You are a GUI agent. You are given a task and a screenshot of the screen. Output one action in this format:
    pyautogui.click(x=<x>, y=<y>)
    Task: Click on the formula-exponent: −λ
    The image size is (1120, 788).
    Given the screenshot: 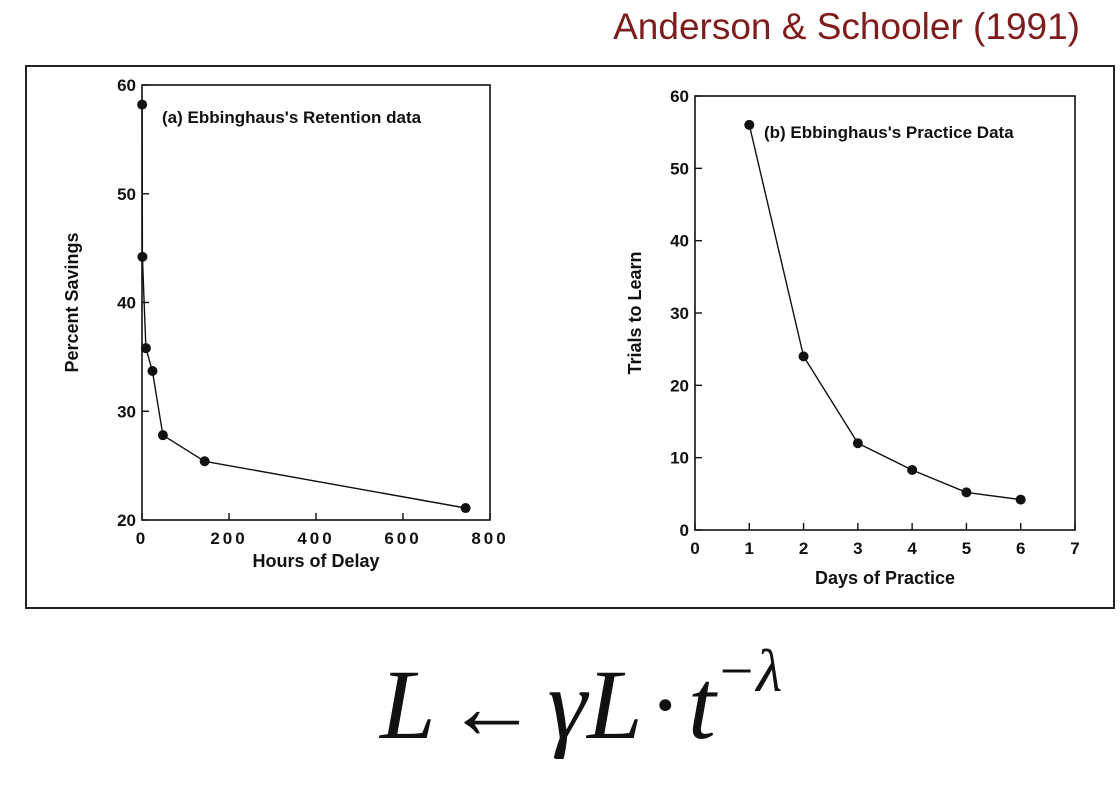 What is the action you would take?
    pyautogui.click(x=749, y=671)
    